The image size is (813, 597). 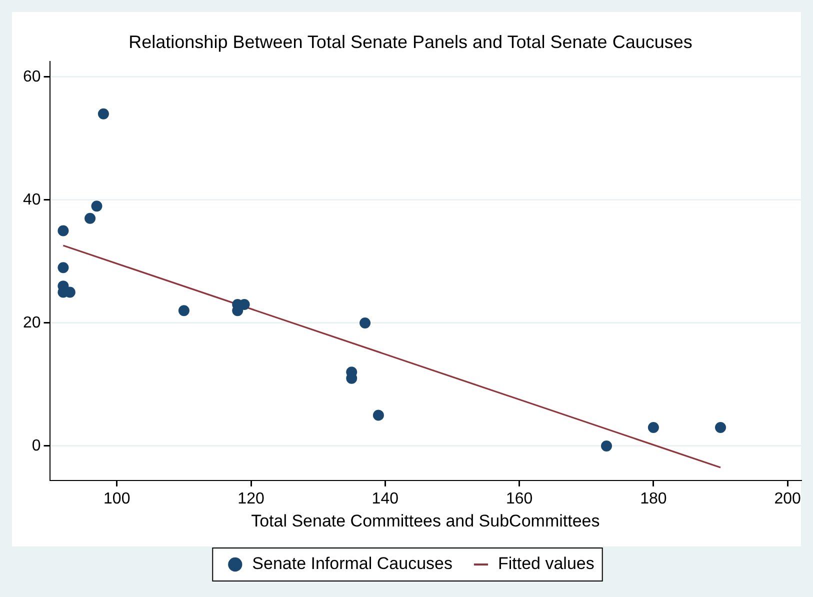 I want to click on legend-label: Fitted values, so click(x=546, y=564).